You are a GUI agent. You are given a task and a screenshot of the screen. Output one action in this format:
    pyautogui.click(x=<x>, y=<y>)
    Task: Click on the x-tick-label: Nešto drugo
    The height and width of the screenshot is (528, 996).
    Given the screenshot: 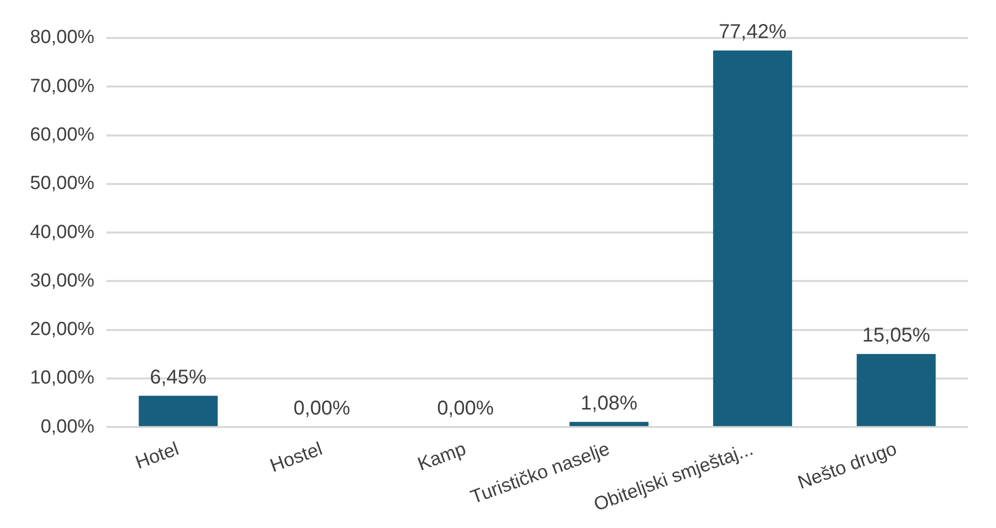 What is the action you would take?
    pyautogui.click(x=847, y=466)
    